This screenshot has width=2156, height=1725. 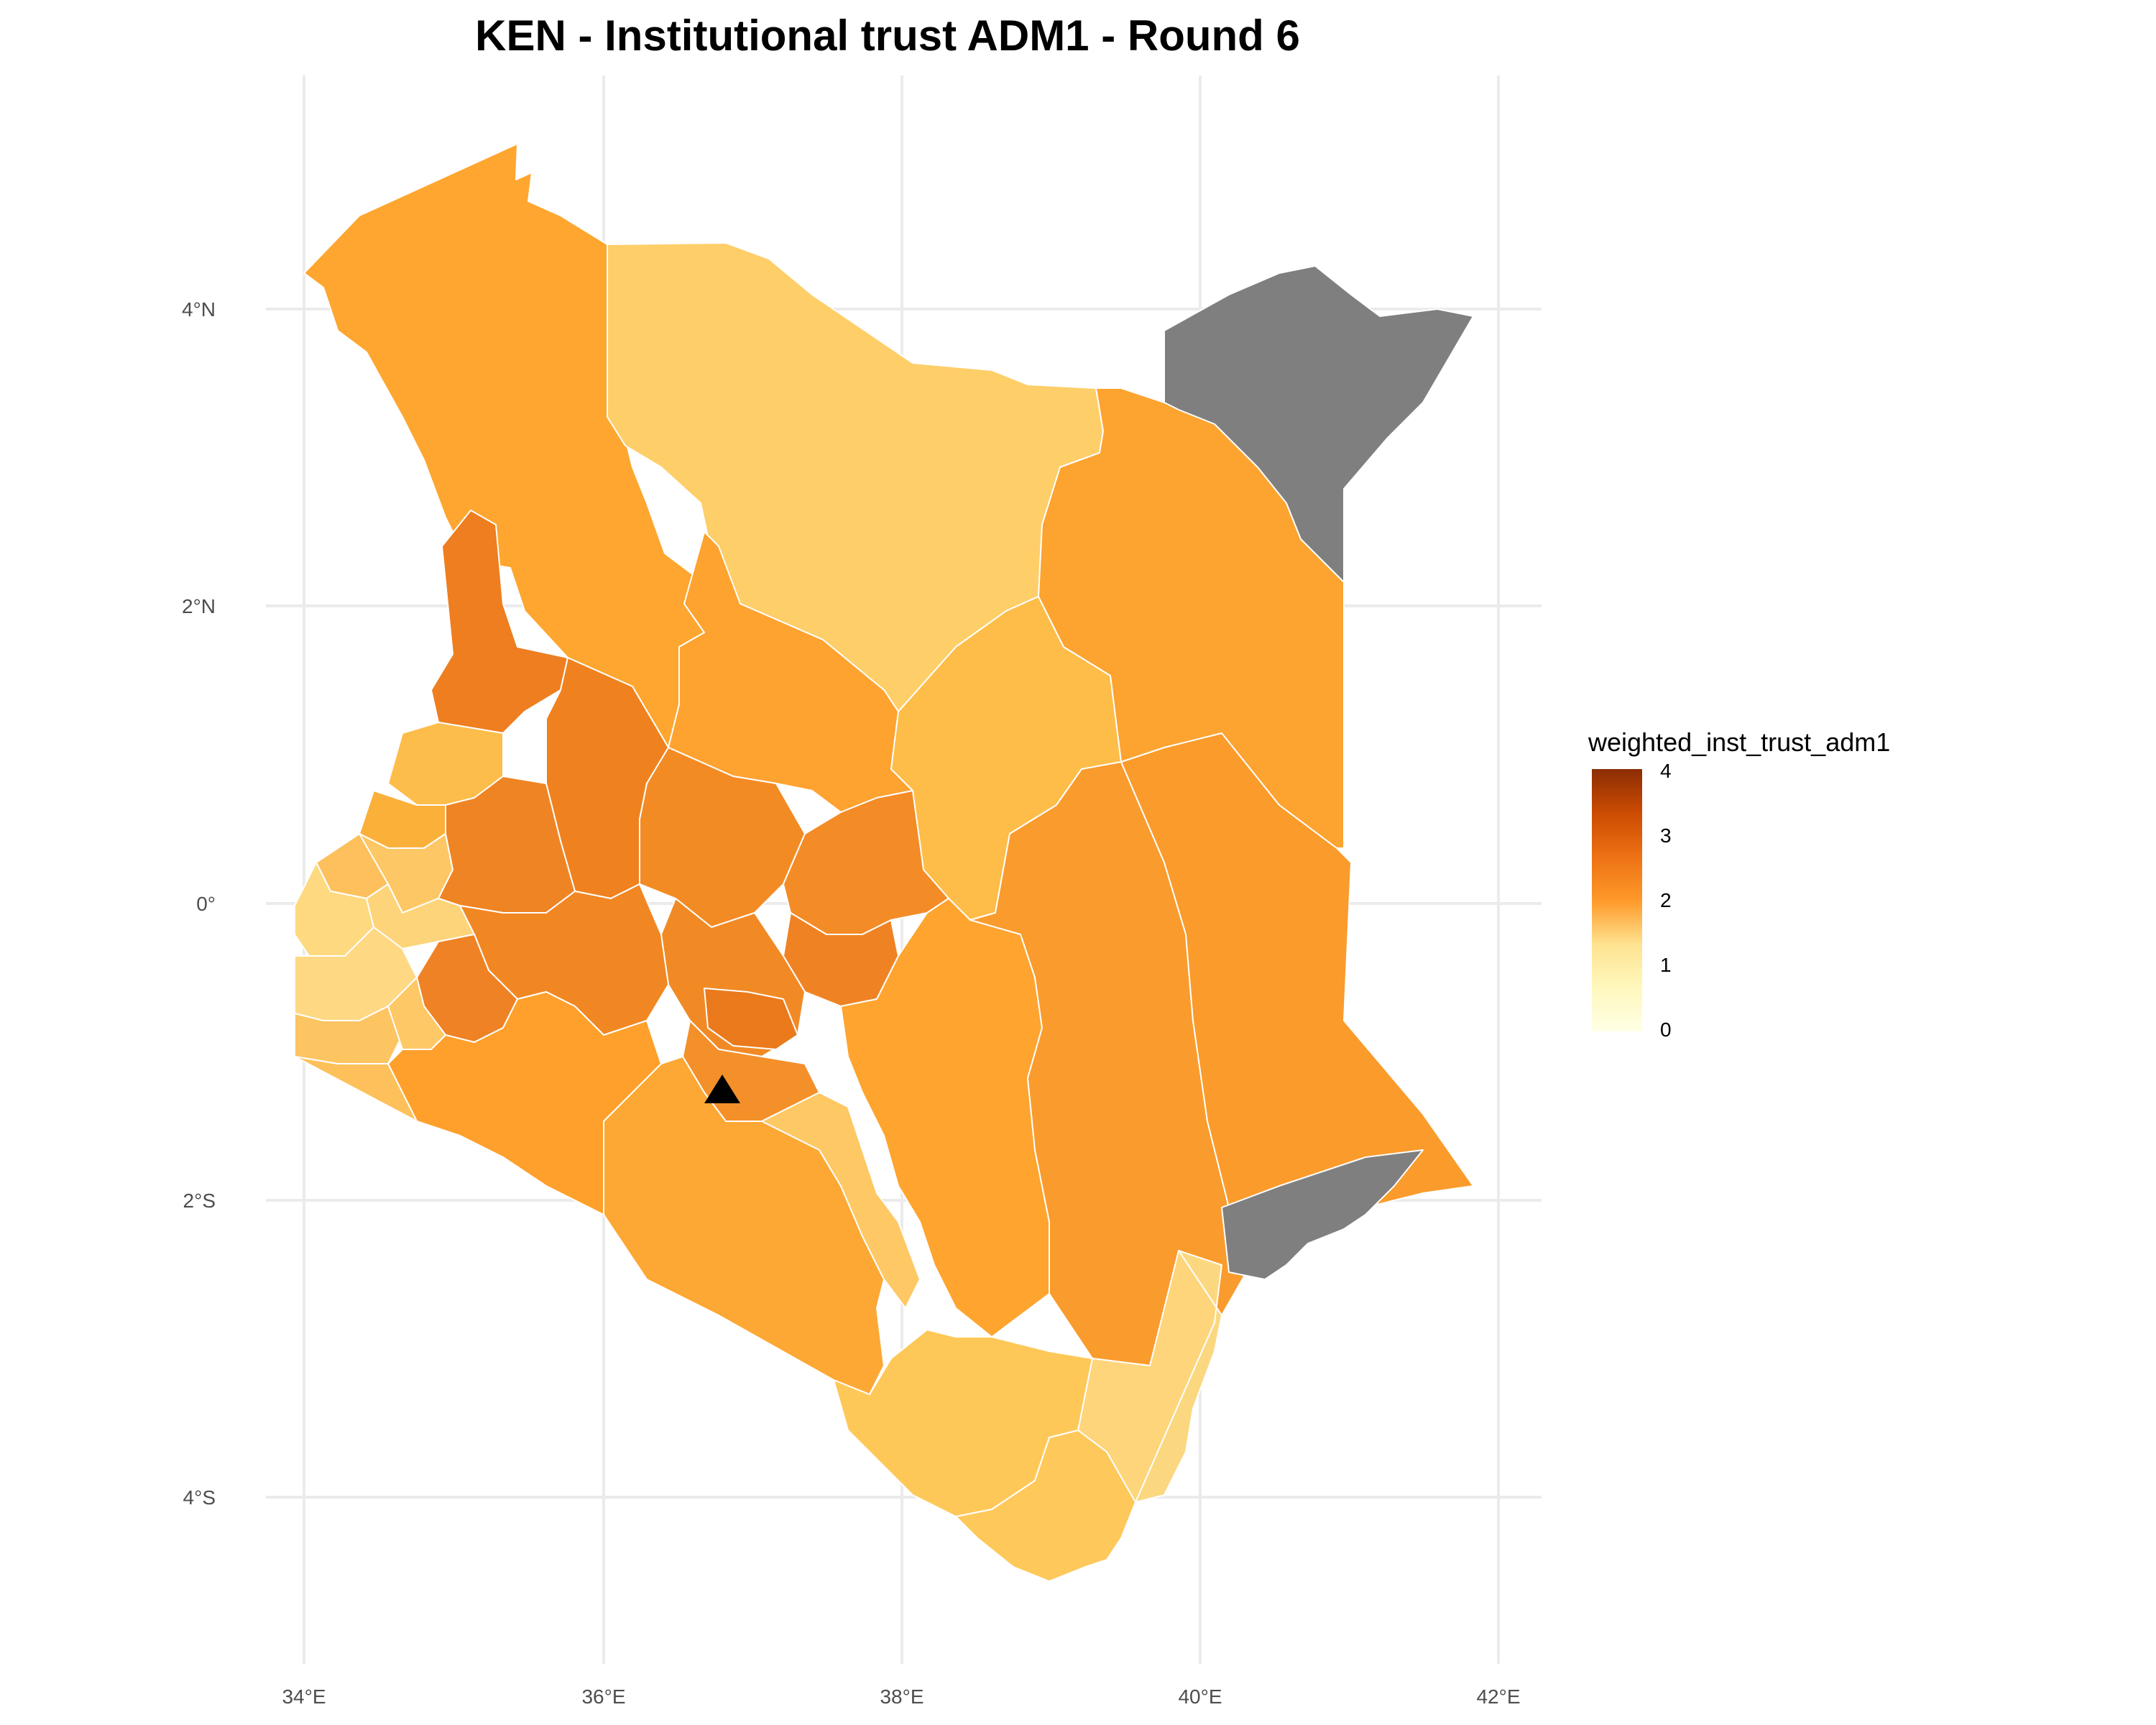 What do you see at coordinates (1739, 884) in the screenshot?
I see `legend: weighted_inst_trust_adm1 4 3 2 1 0` at bounding box center [1739, 884].